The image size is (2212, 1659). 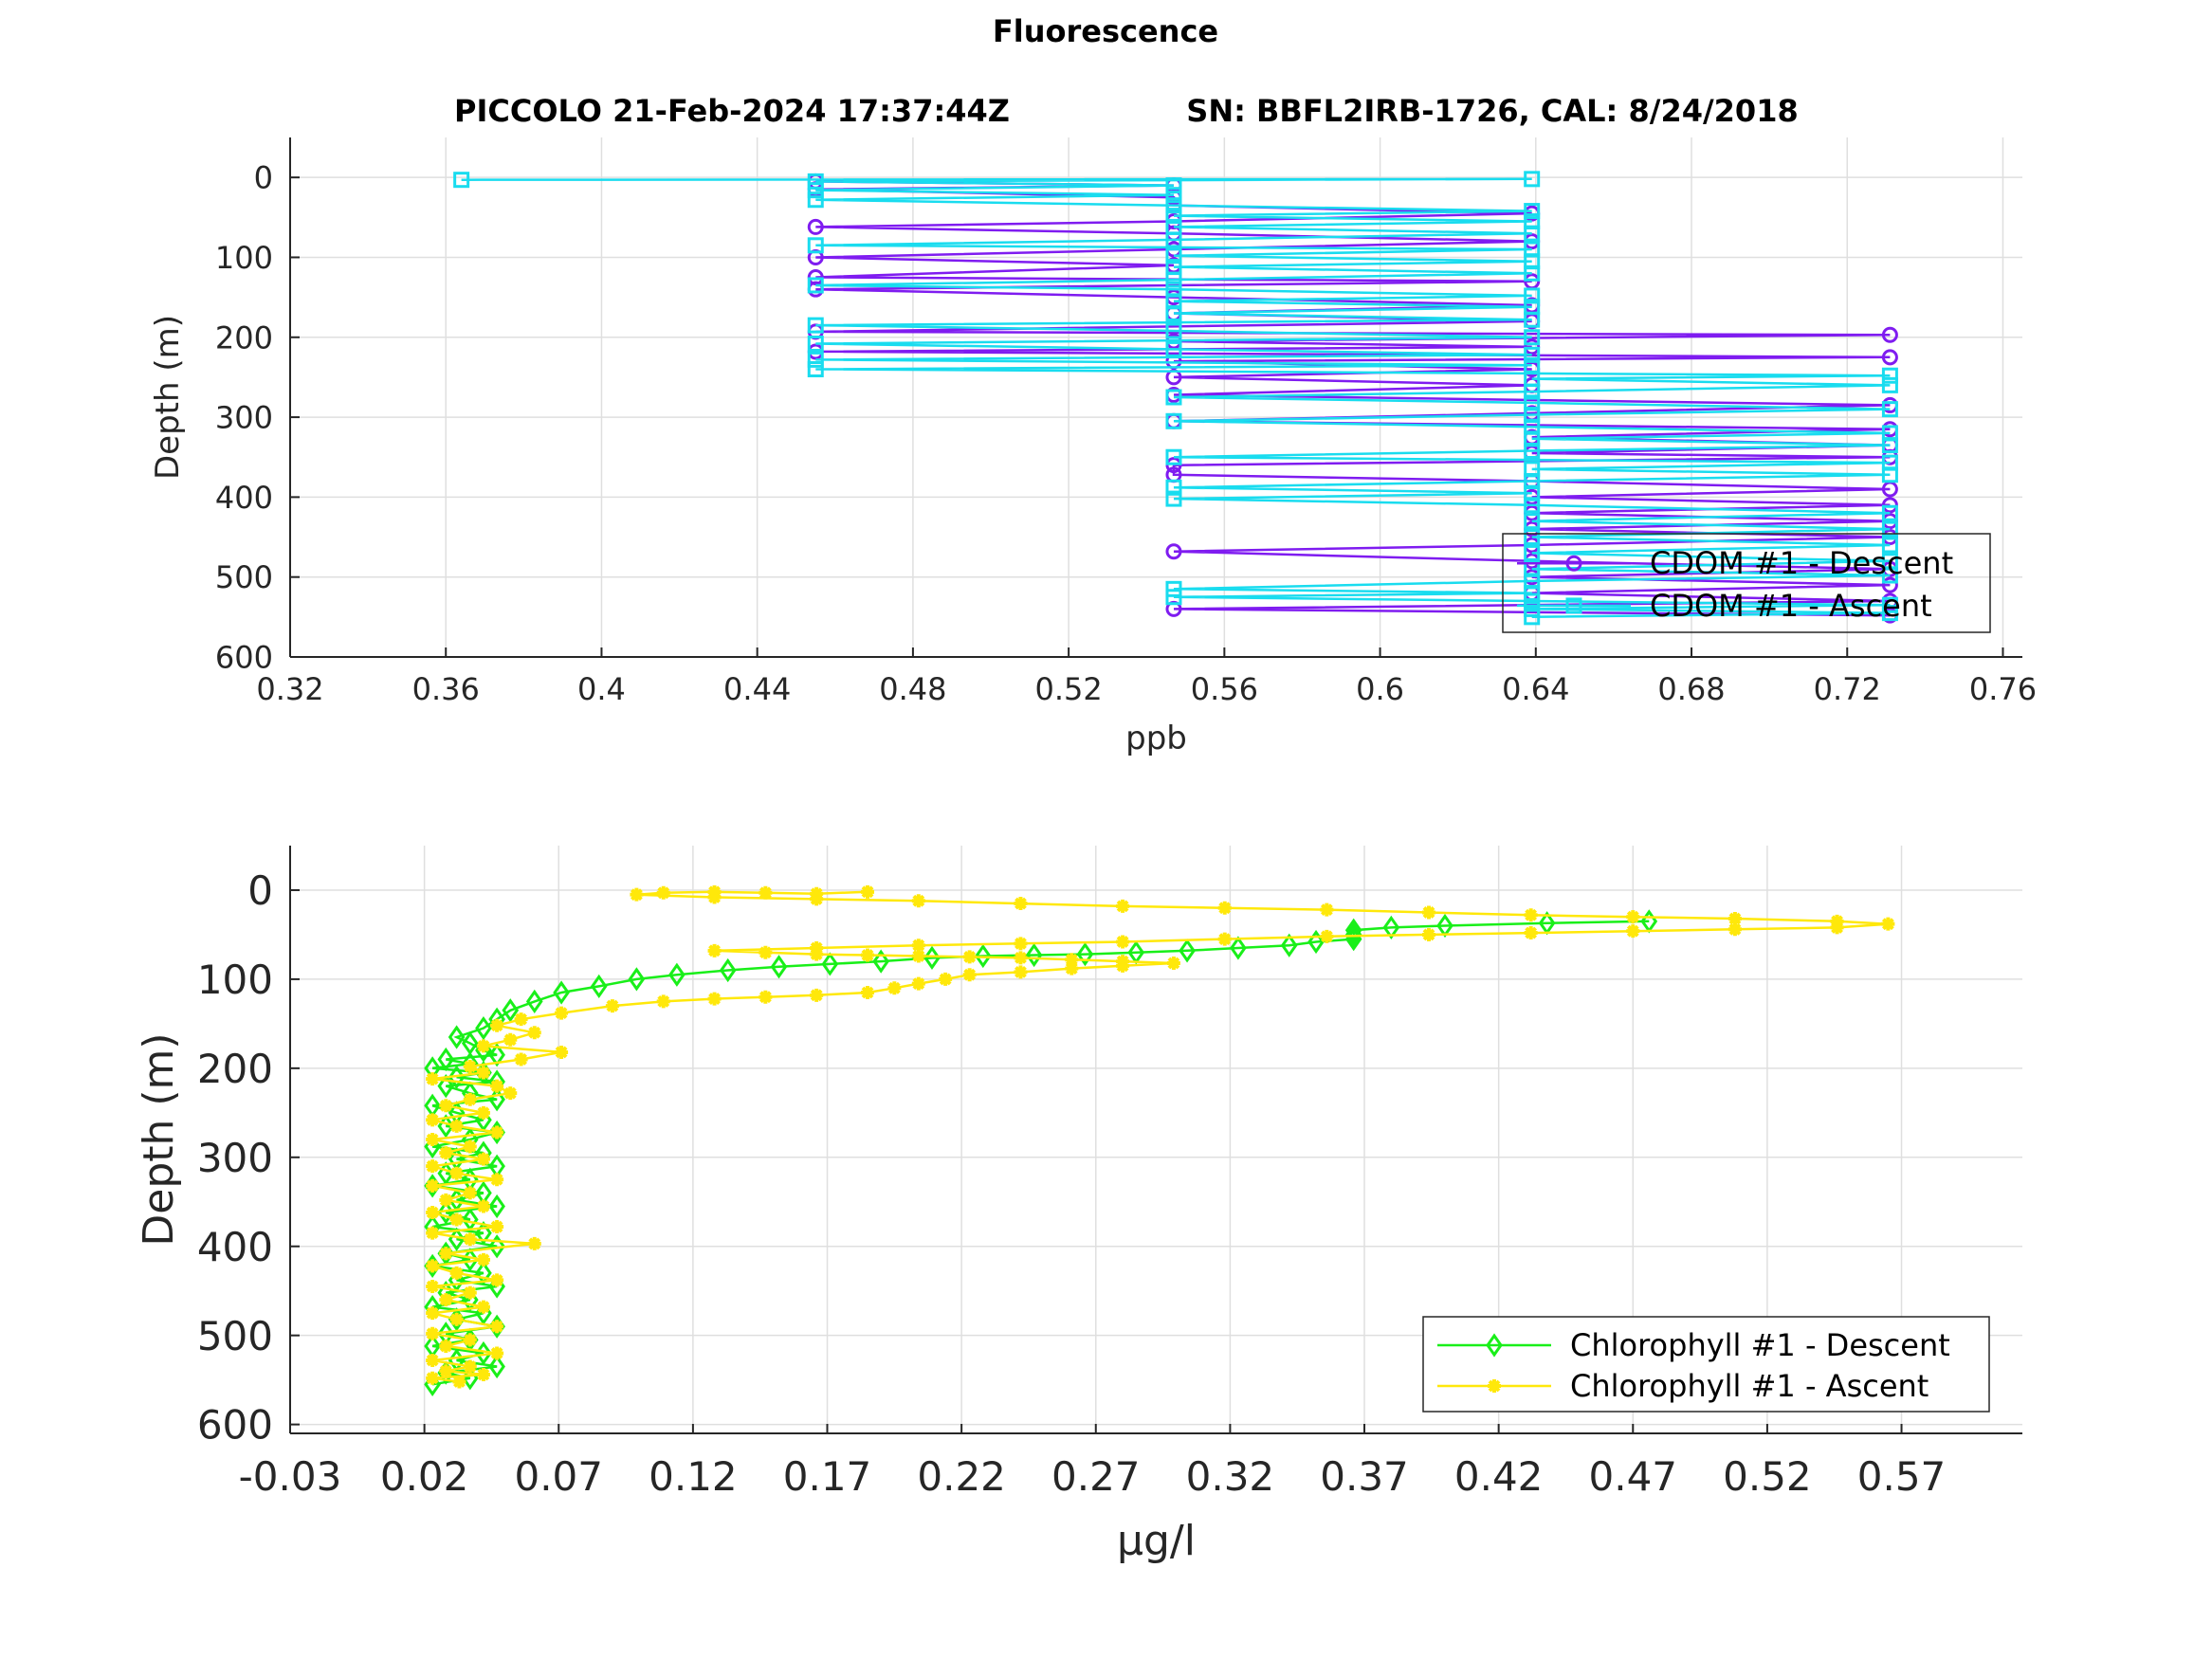 What do you see at coordinates (1847, 689) in the screenshot?
I see `x-tick-label: 0.72` at bounding box center [1847, 689].